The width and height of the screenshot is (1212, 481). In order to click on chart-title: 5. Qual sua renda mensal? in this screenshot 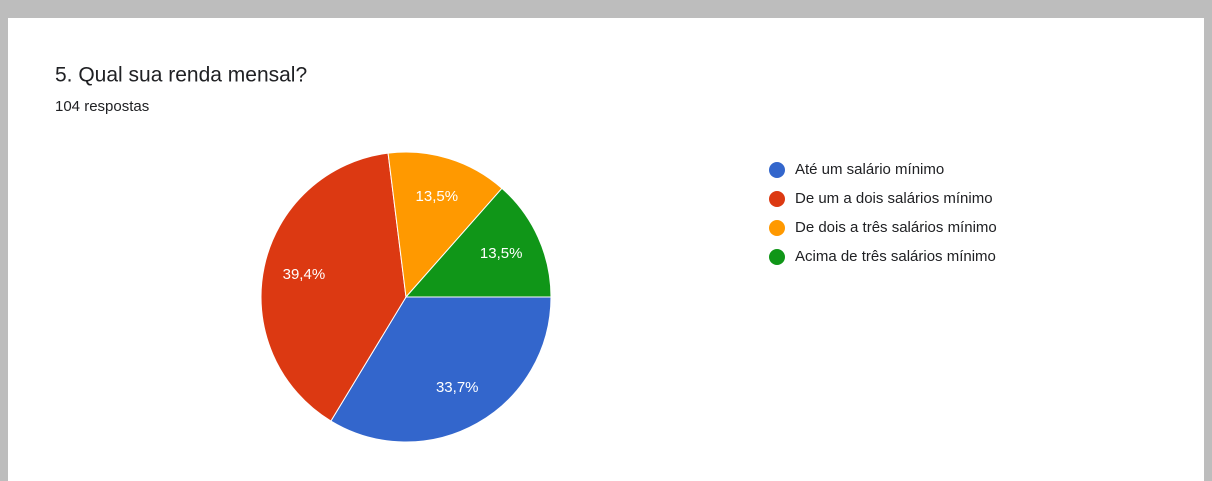, I will do `click(181, 75)`.